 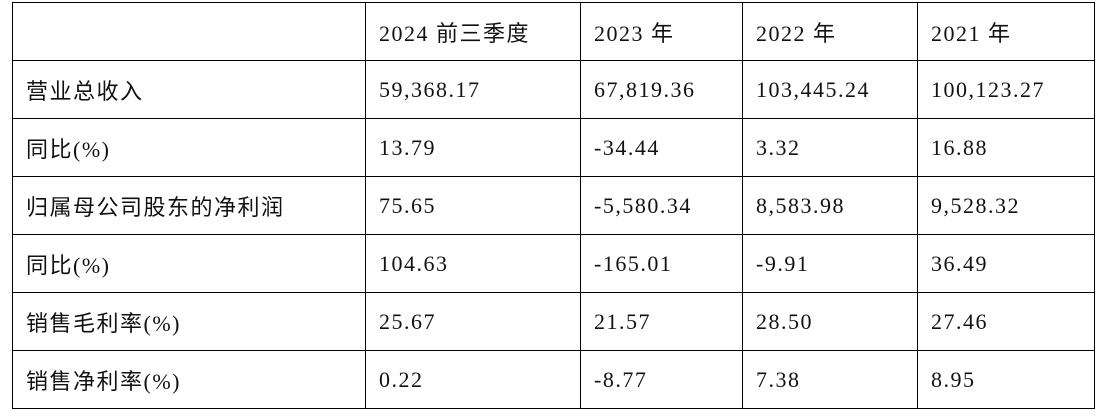 I want to click on value-cell: 67,819.36, so click(x=661, y=89).